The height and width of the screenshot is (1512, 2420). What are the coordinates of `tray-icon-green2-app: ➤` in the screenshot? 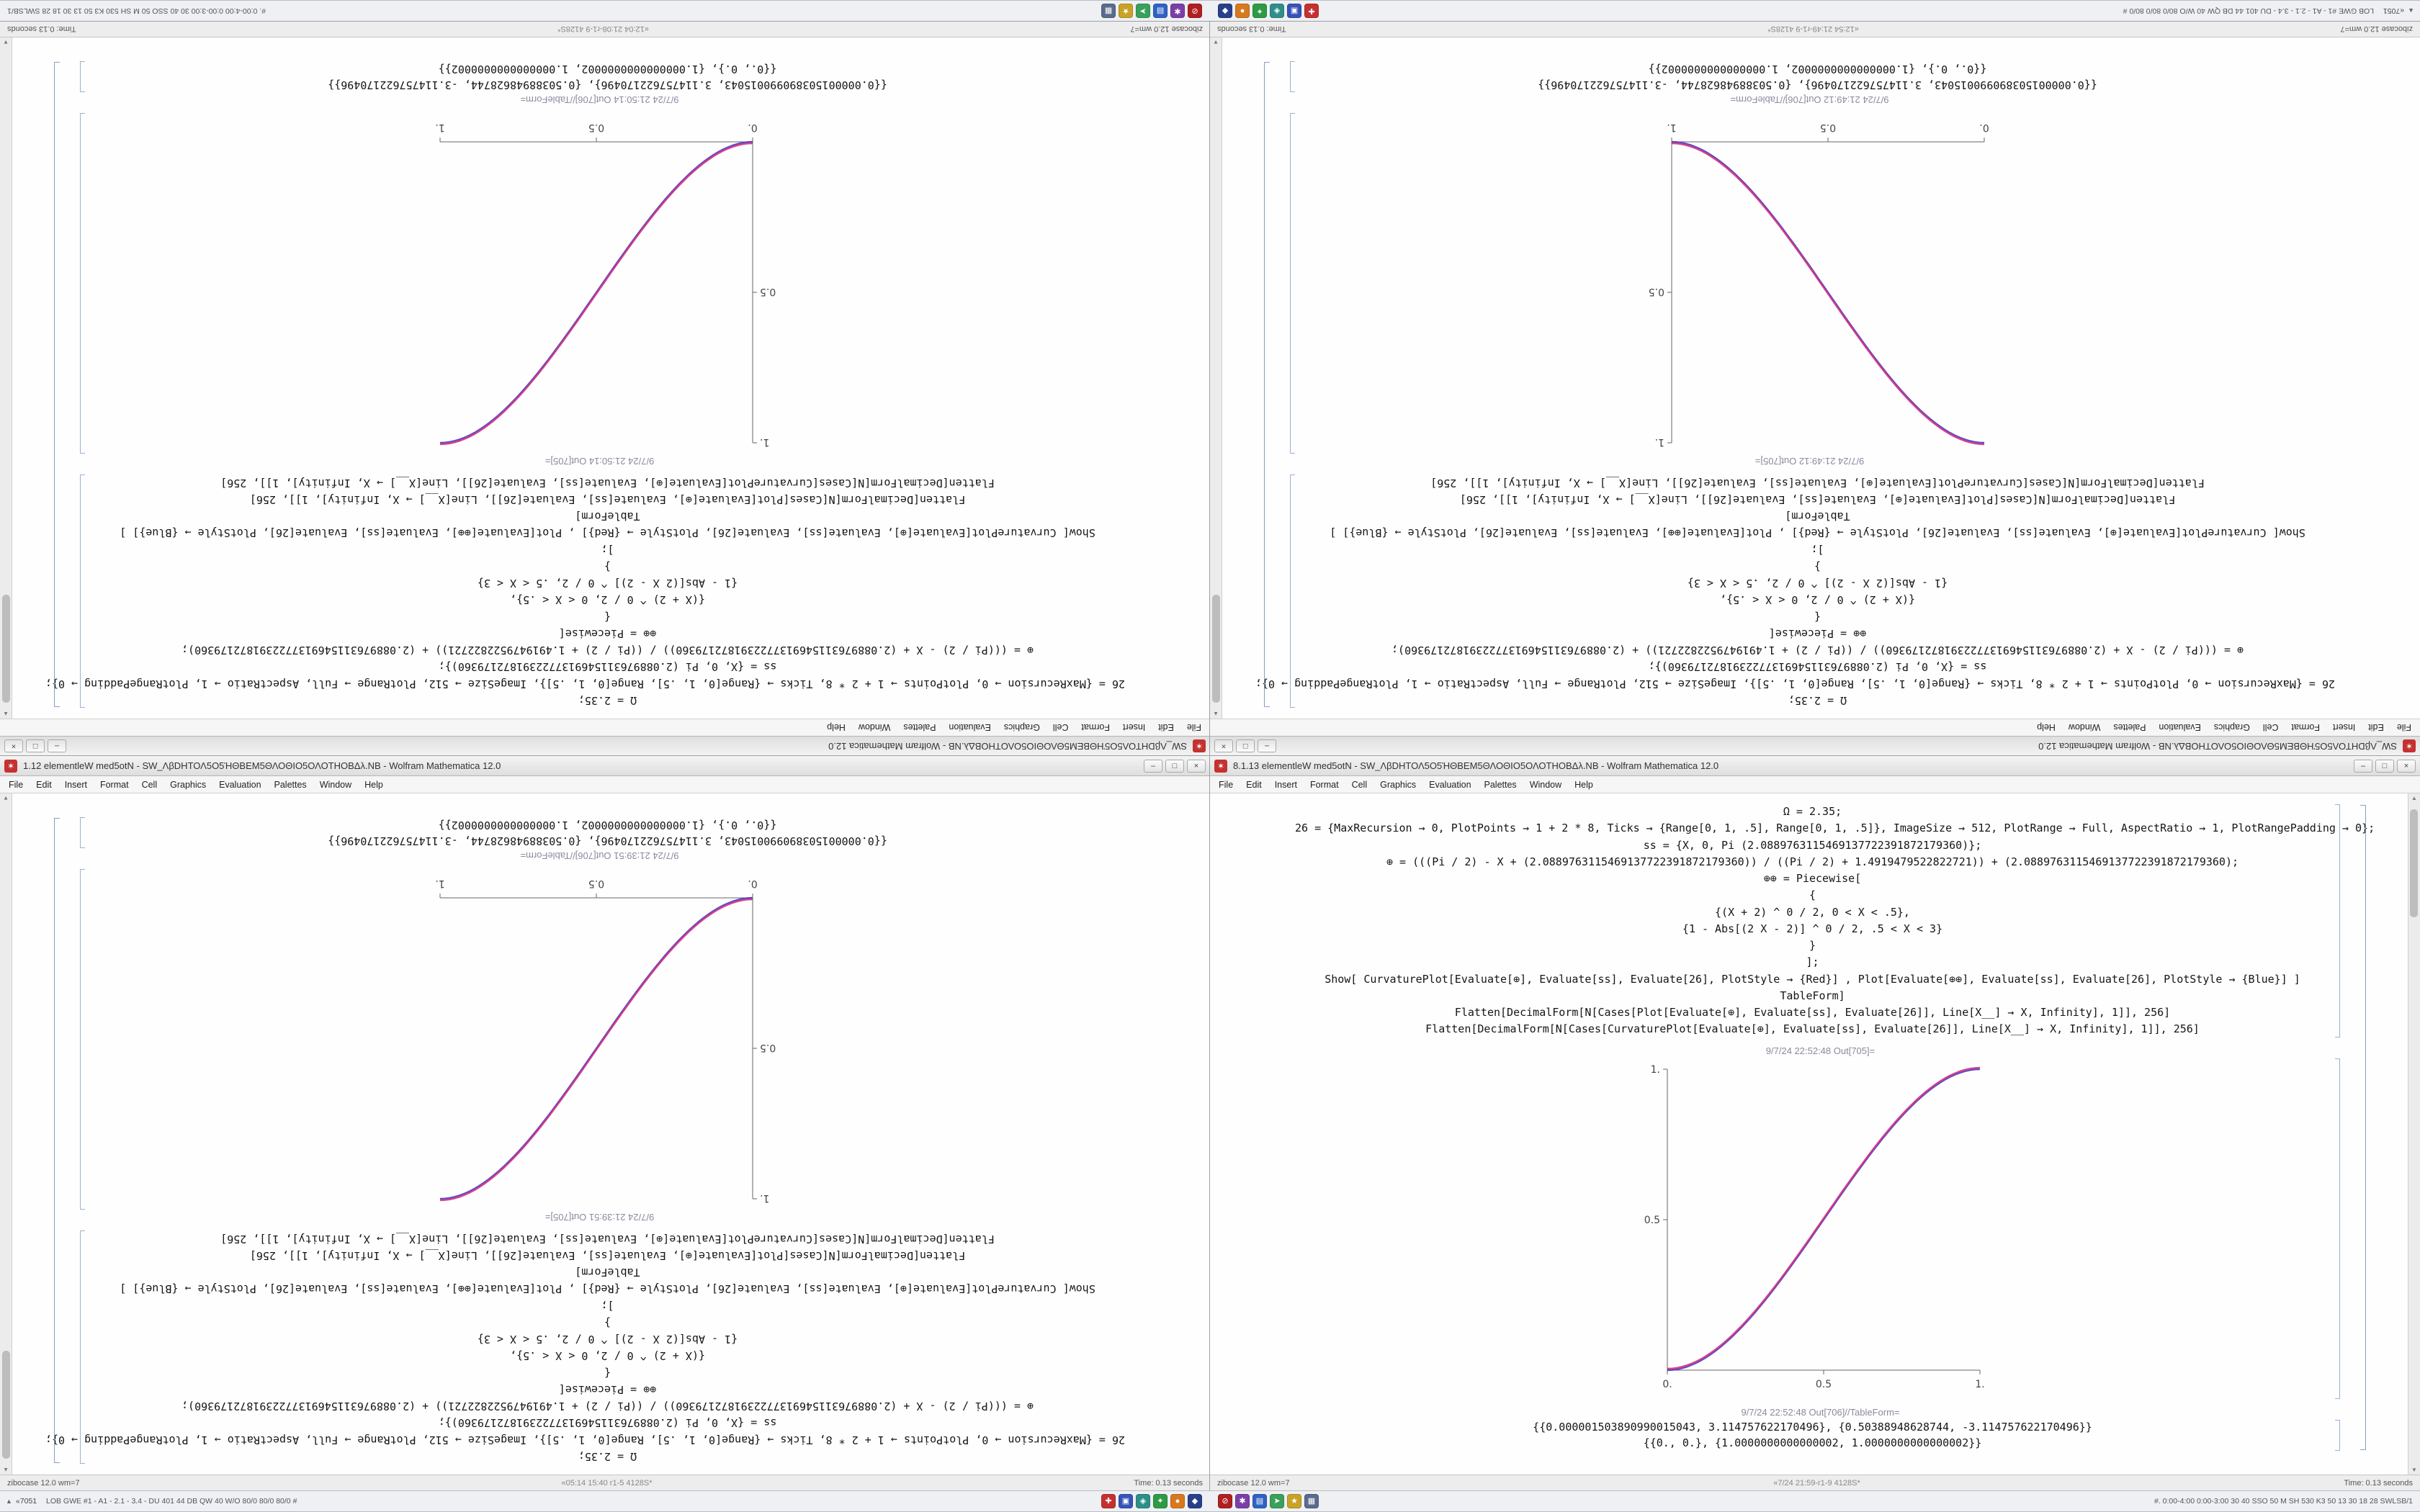 It's located at (1143, 11).